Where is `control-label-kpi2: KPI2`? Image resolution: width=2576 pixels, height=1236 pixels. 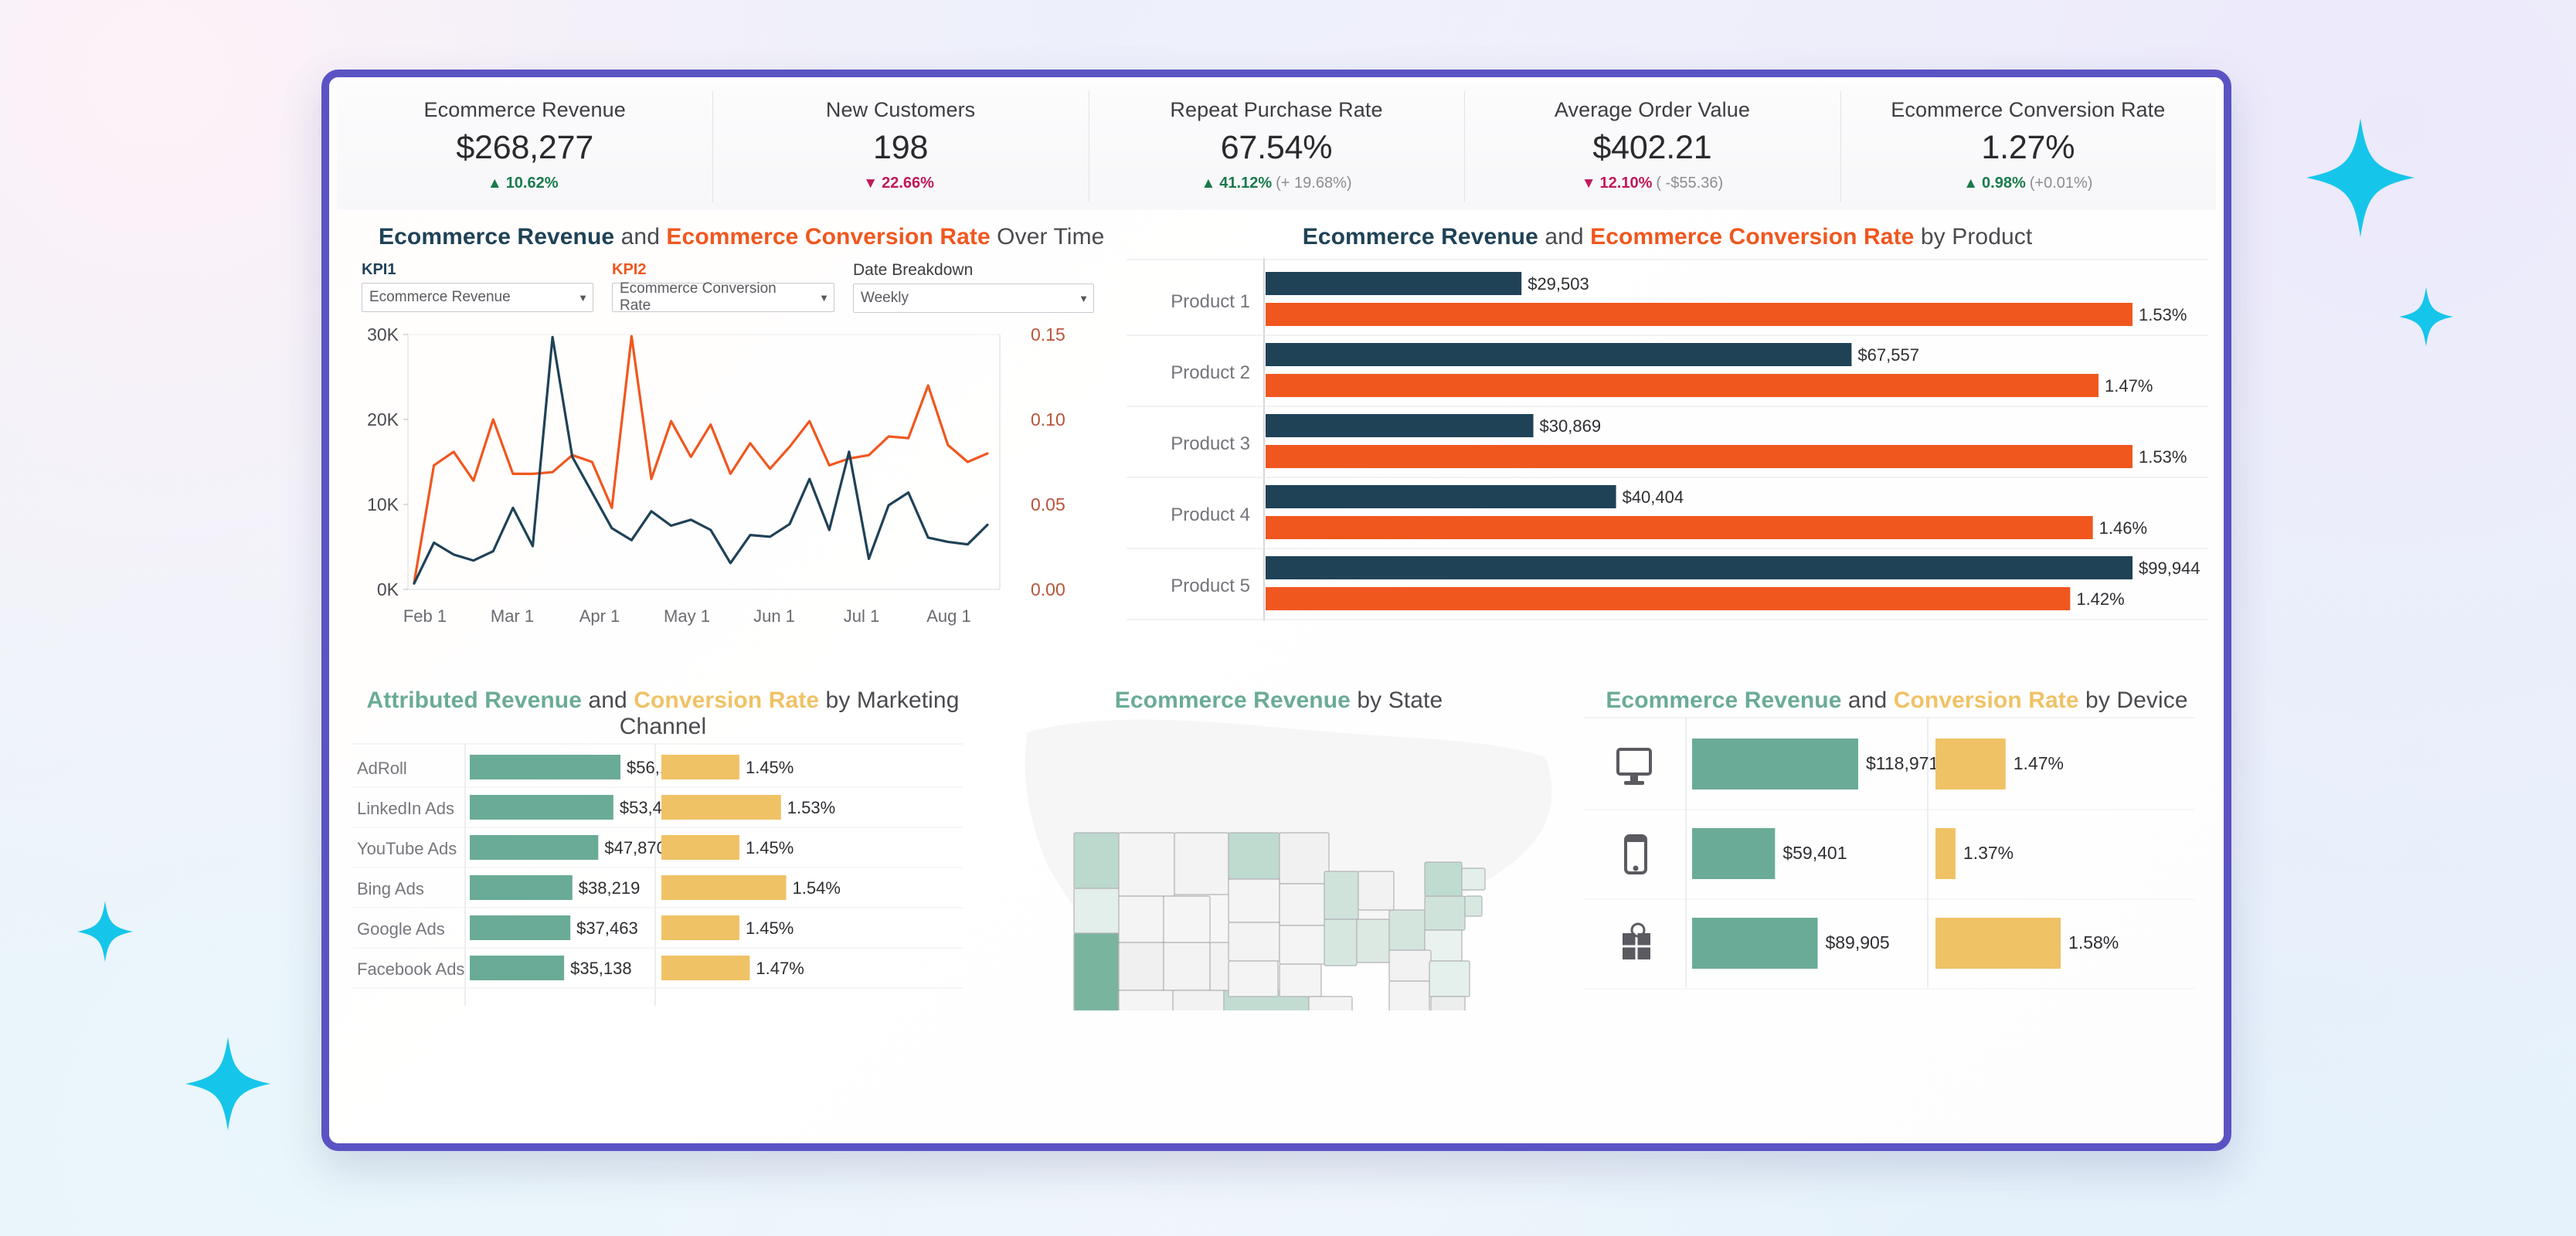 control-label-kpi2: KPI2 is located at coordinates (629, 269).